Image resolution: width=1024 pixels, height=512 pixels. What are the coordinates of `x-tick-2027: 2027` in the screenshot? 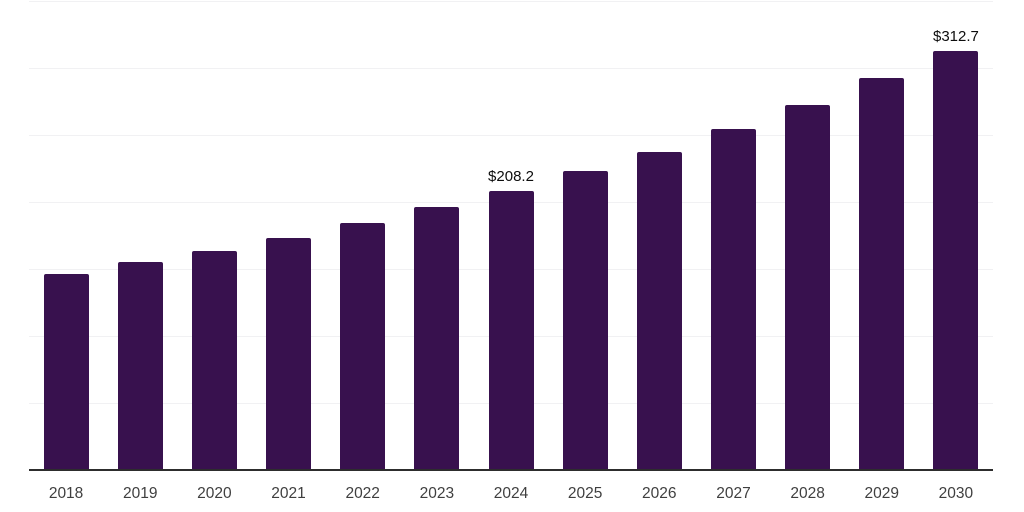 It's located at (733, 493).